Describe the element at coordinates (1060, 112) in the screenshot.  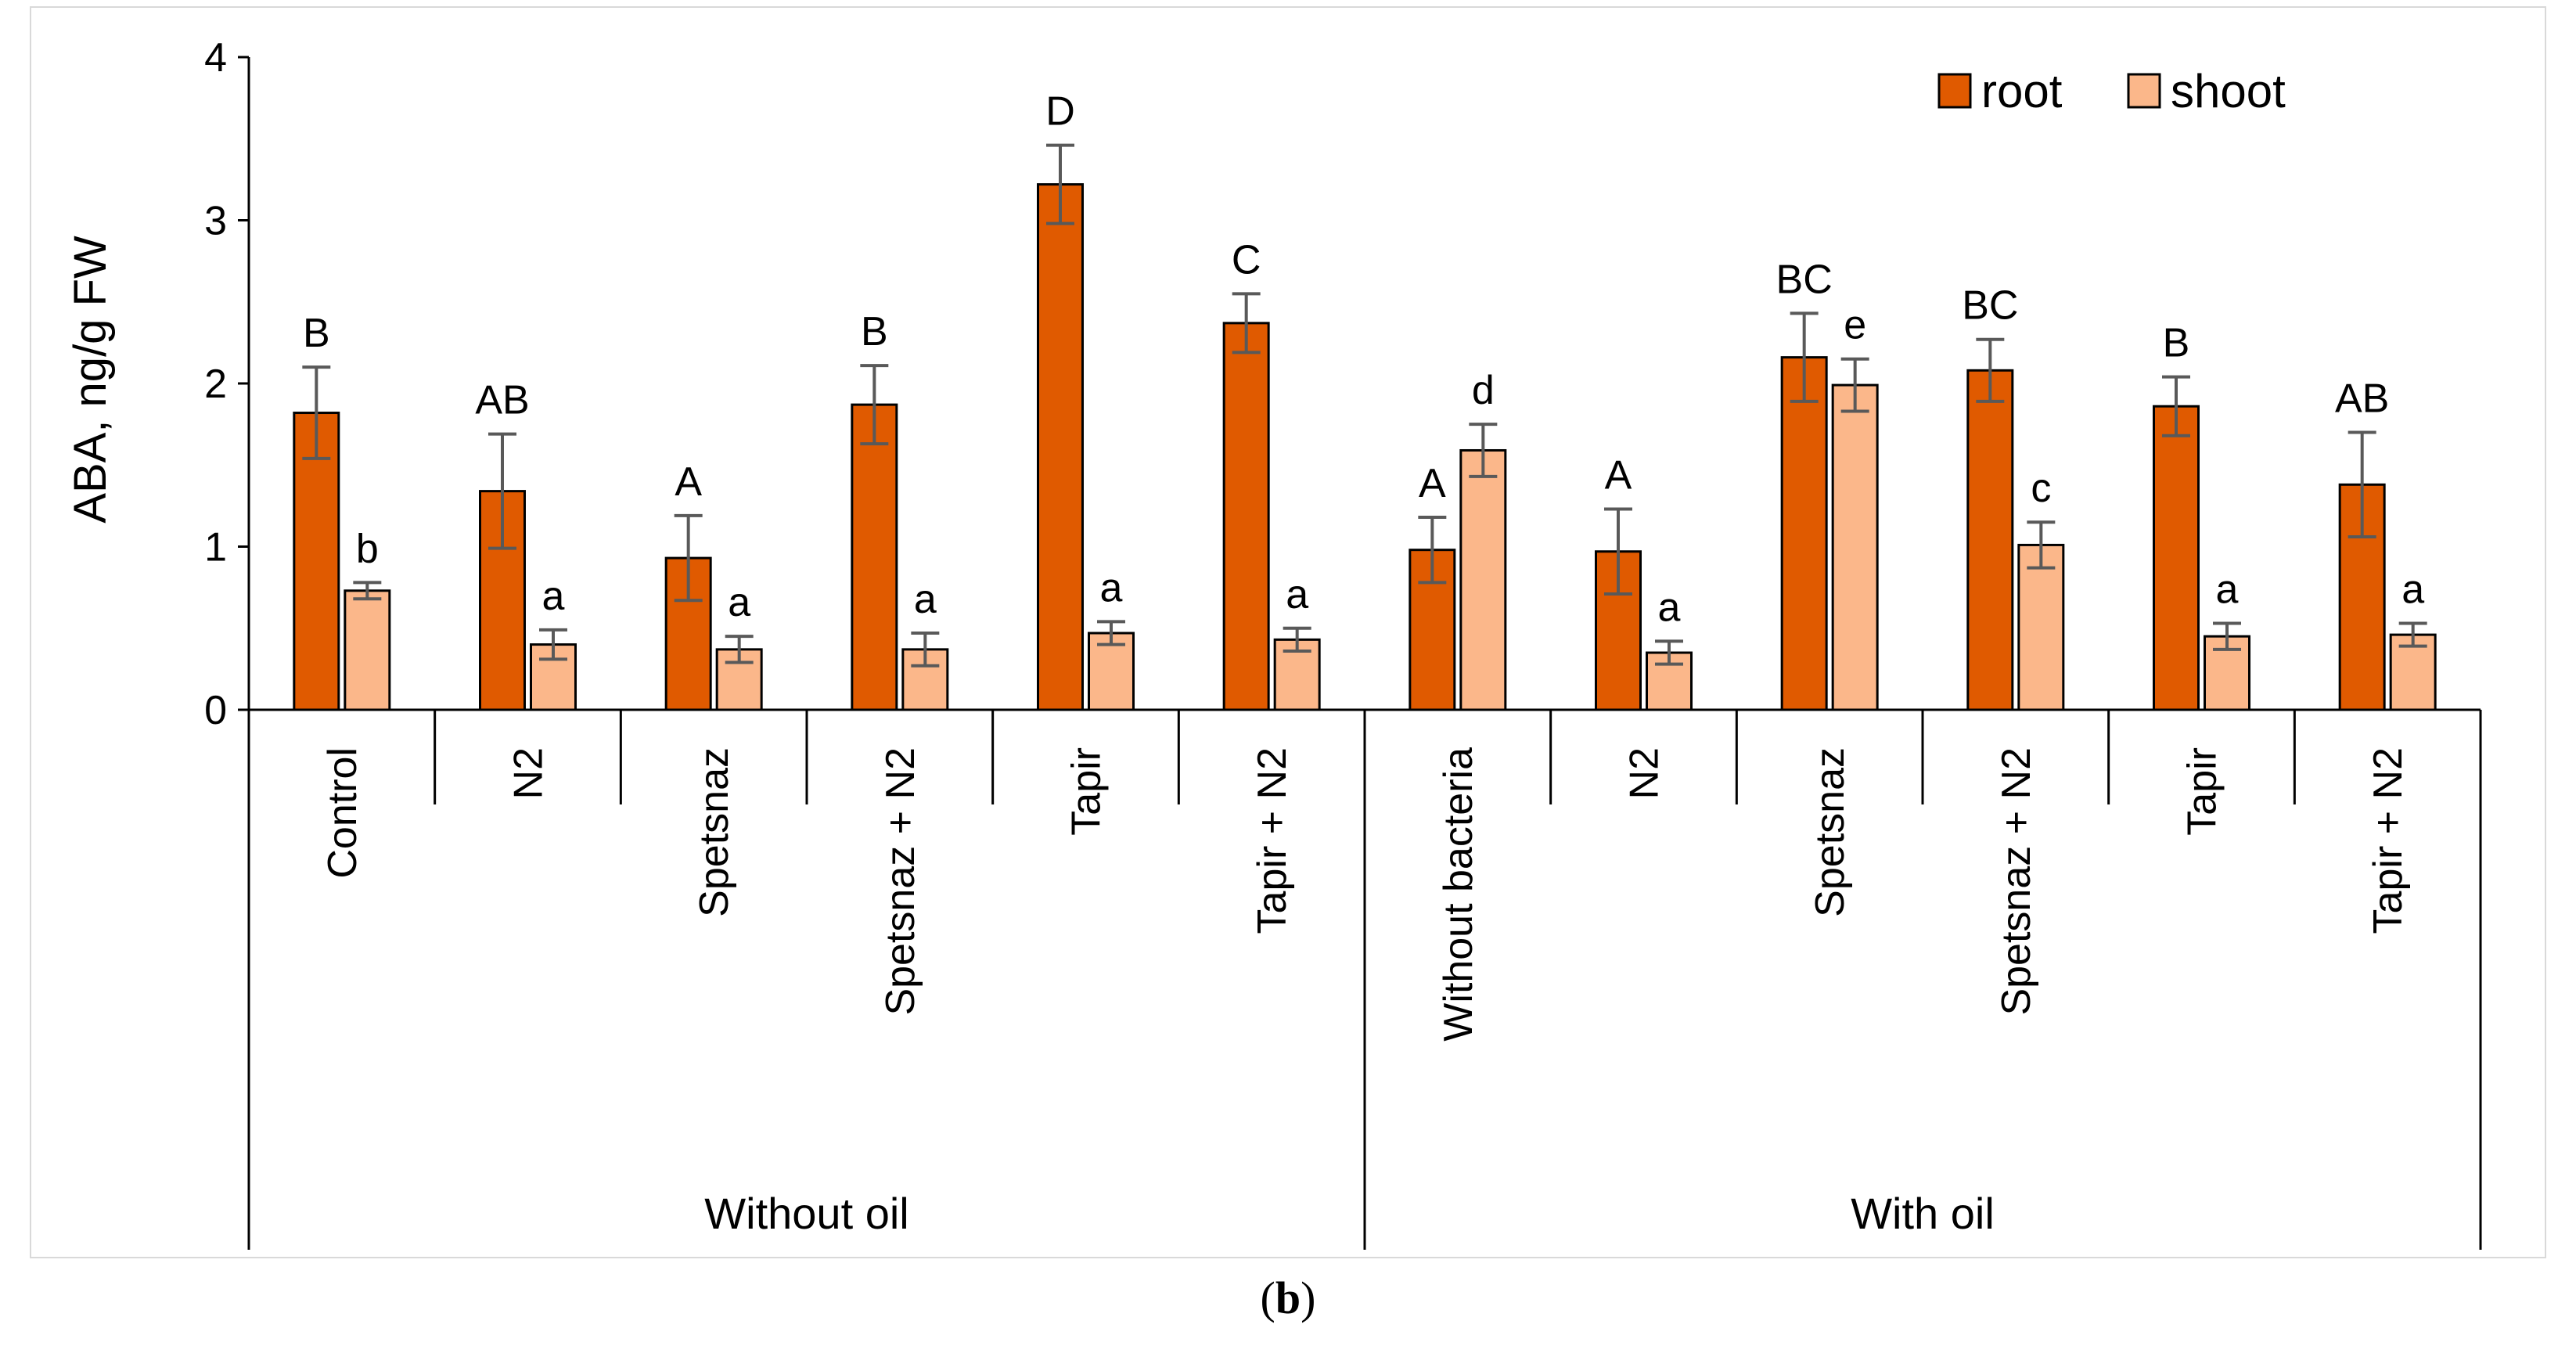
I see `root-significance-label: D` at that location.